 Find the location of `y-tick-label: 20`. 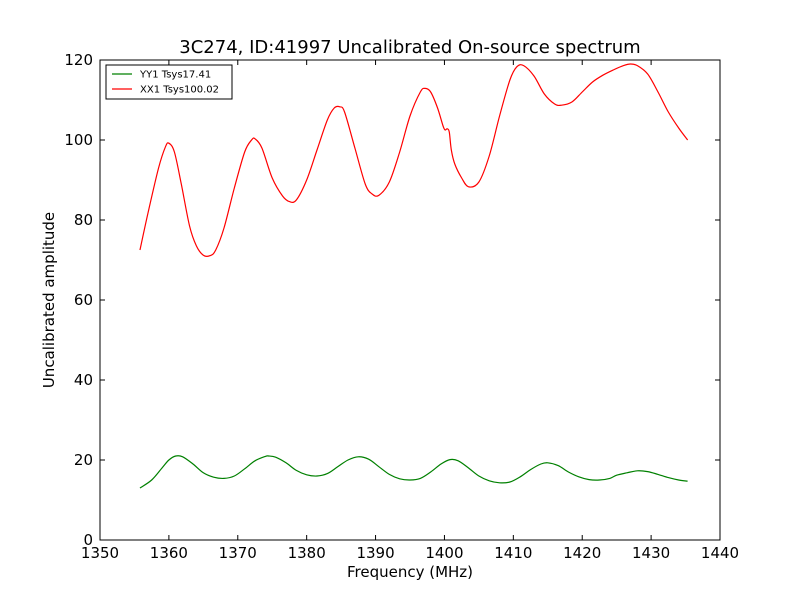

y-tick-label: 20 is located at coordinates (83, 460).